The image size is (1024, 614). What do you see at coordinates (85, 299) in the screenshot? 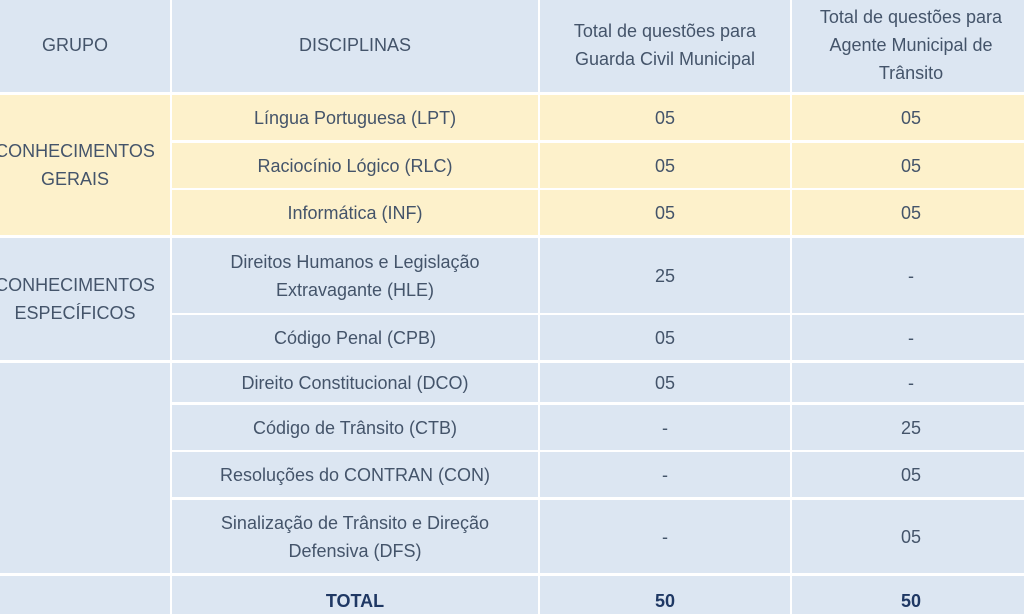
I see `group-label: CONHECIMENTOS ESPECÍFICOS` at bounding box center [85, 299].